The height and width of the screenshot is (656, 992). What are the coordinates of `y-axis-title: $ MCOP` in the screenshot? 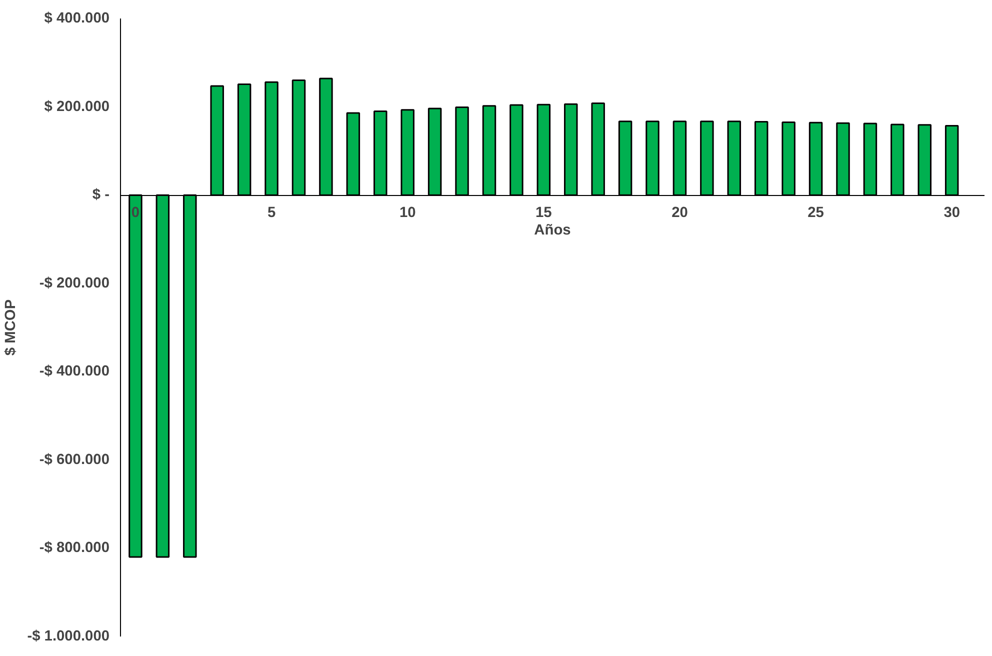 It's located at (11, 327).